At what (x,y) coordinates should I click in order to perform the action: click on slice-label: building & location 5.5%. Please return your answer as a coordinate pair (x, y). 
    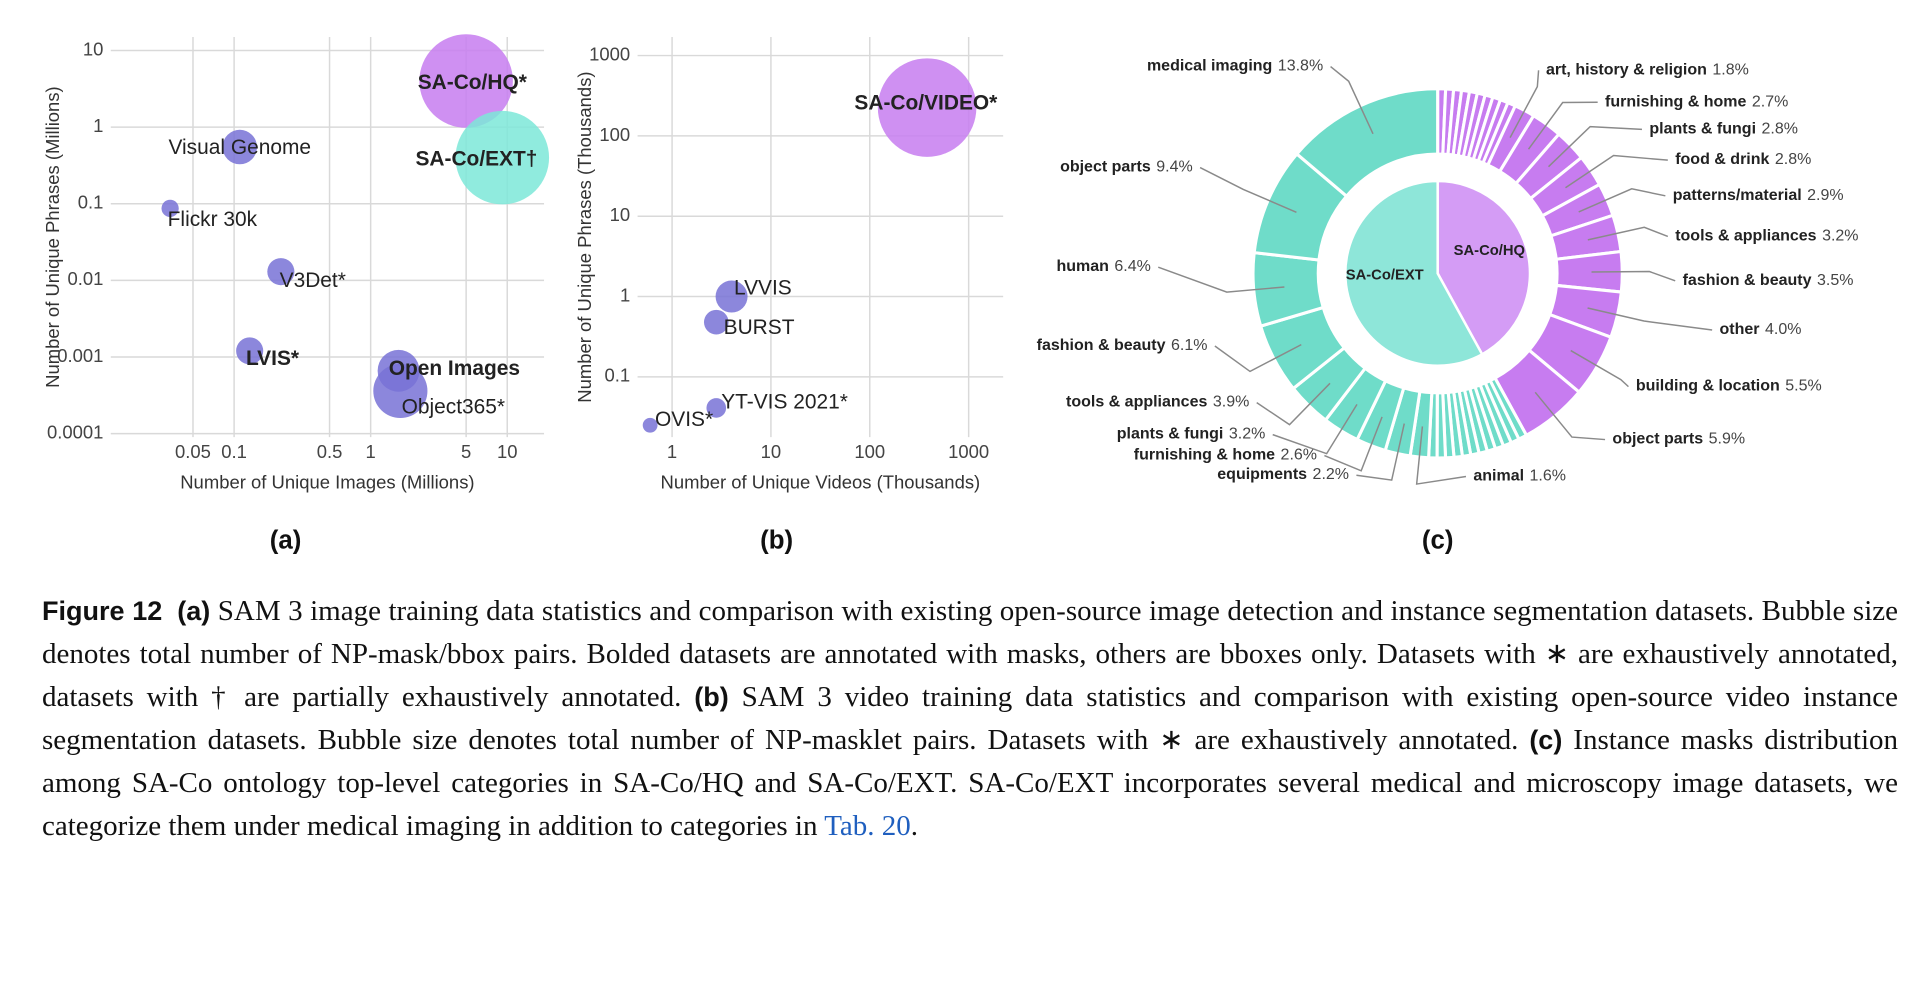
    Looking at the image, I should click on (1729, 386).